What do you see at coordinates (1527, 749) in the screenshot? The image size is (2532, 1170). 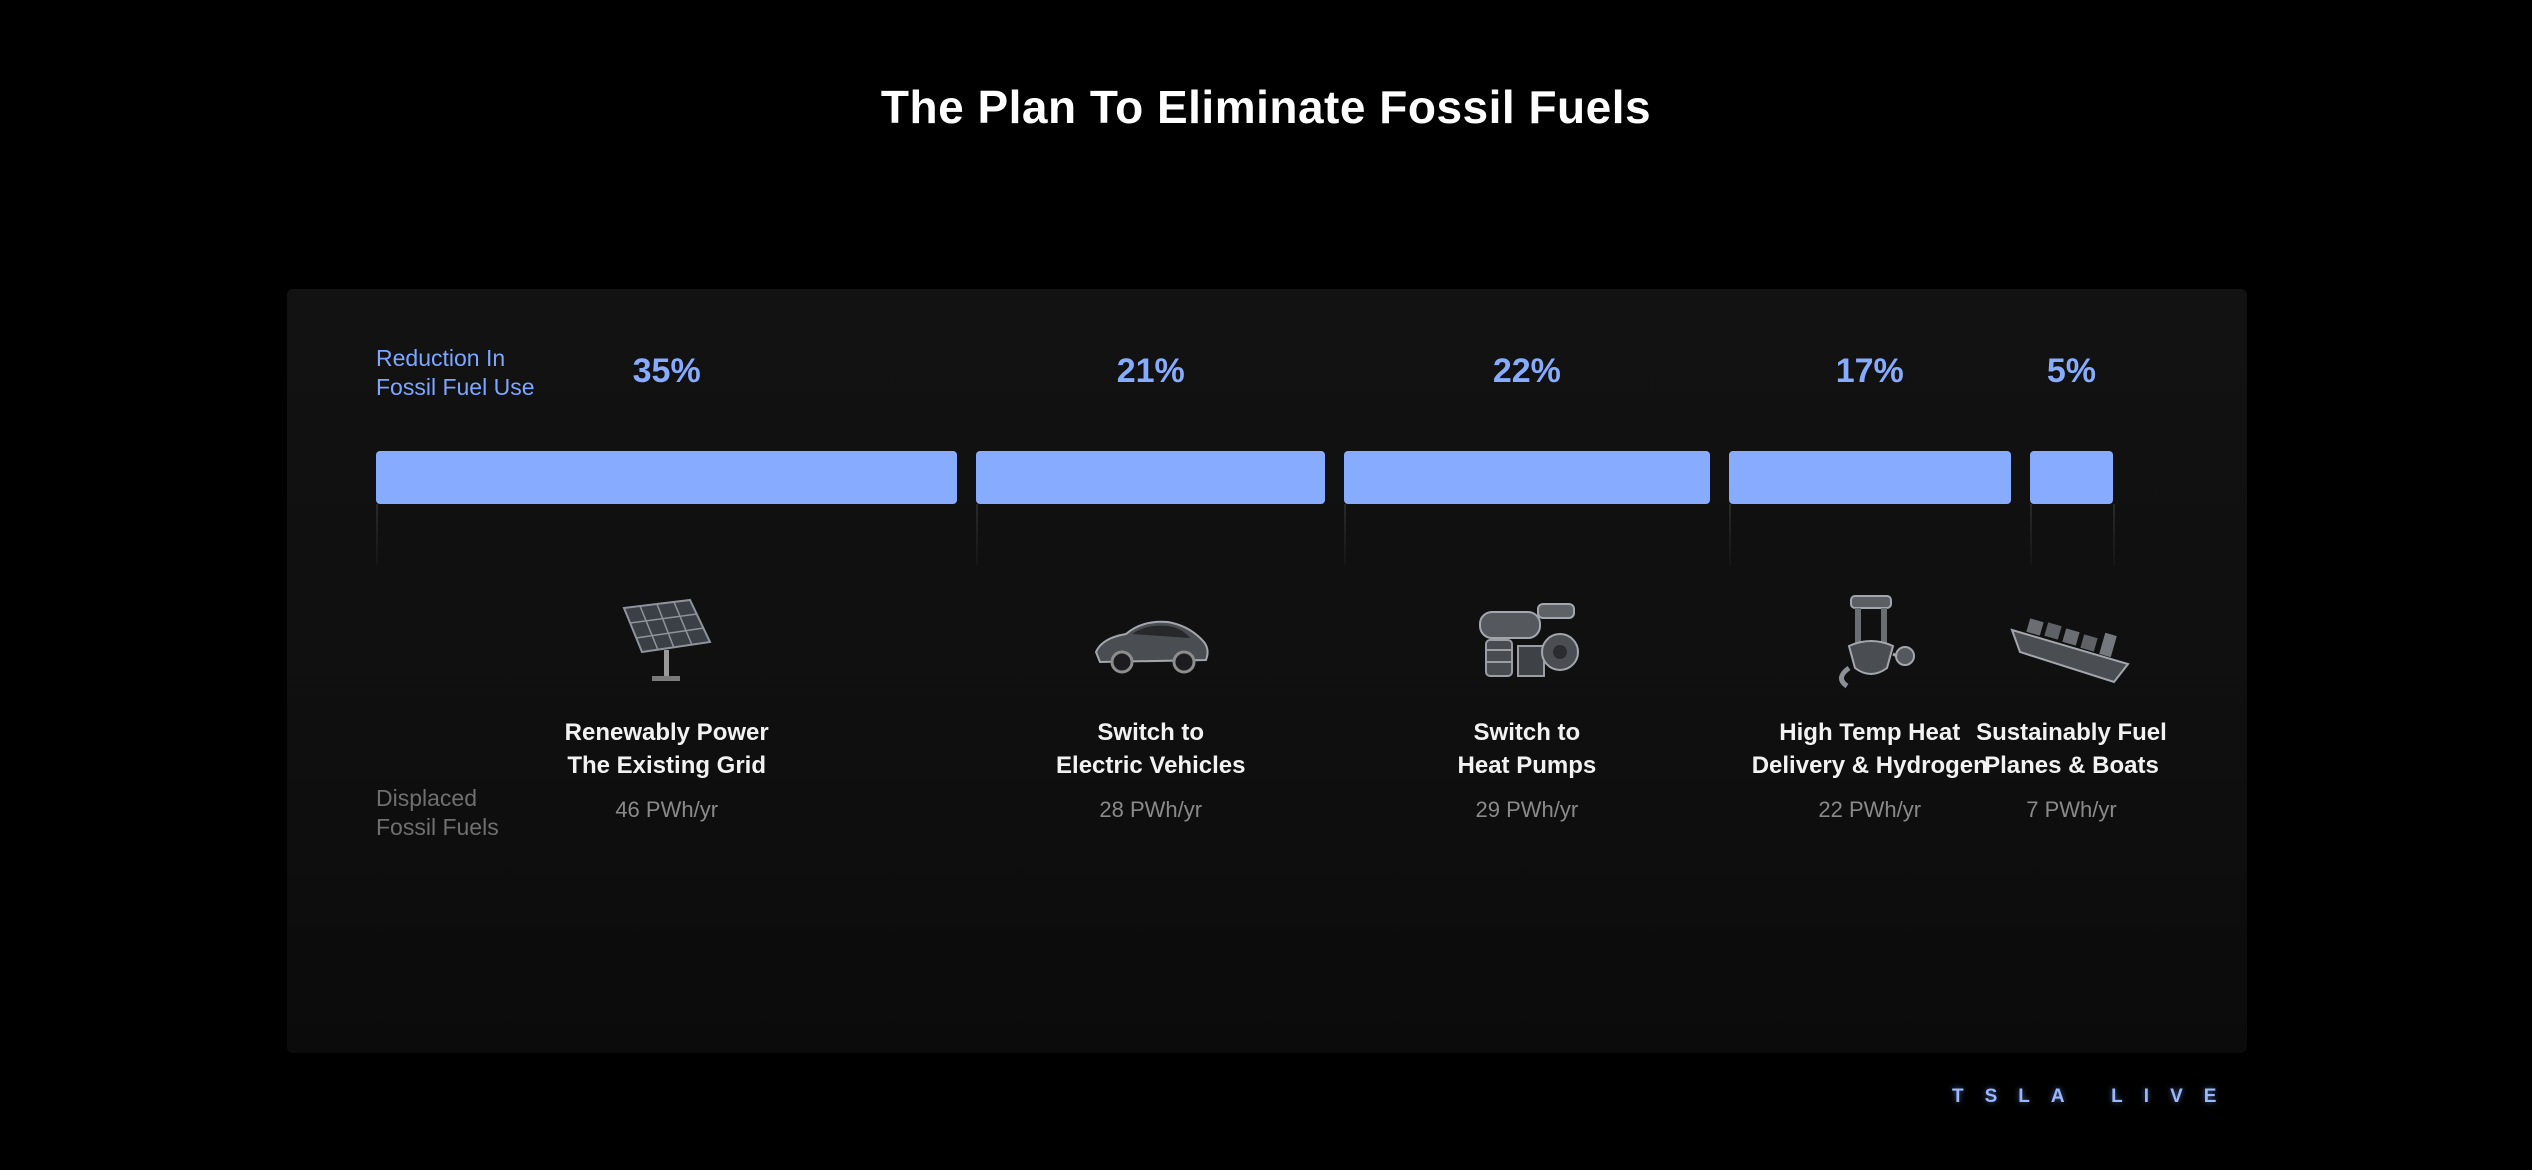 I see `category-label-3: Switch to Heat Pumps` at bounding box center [1527, 749].